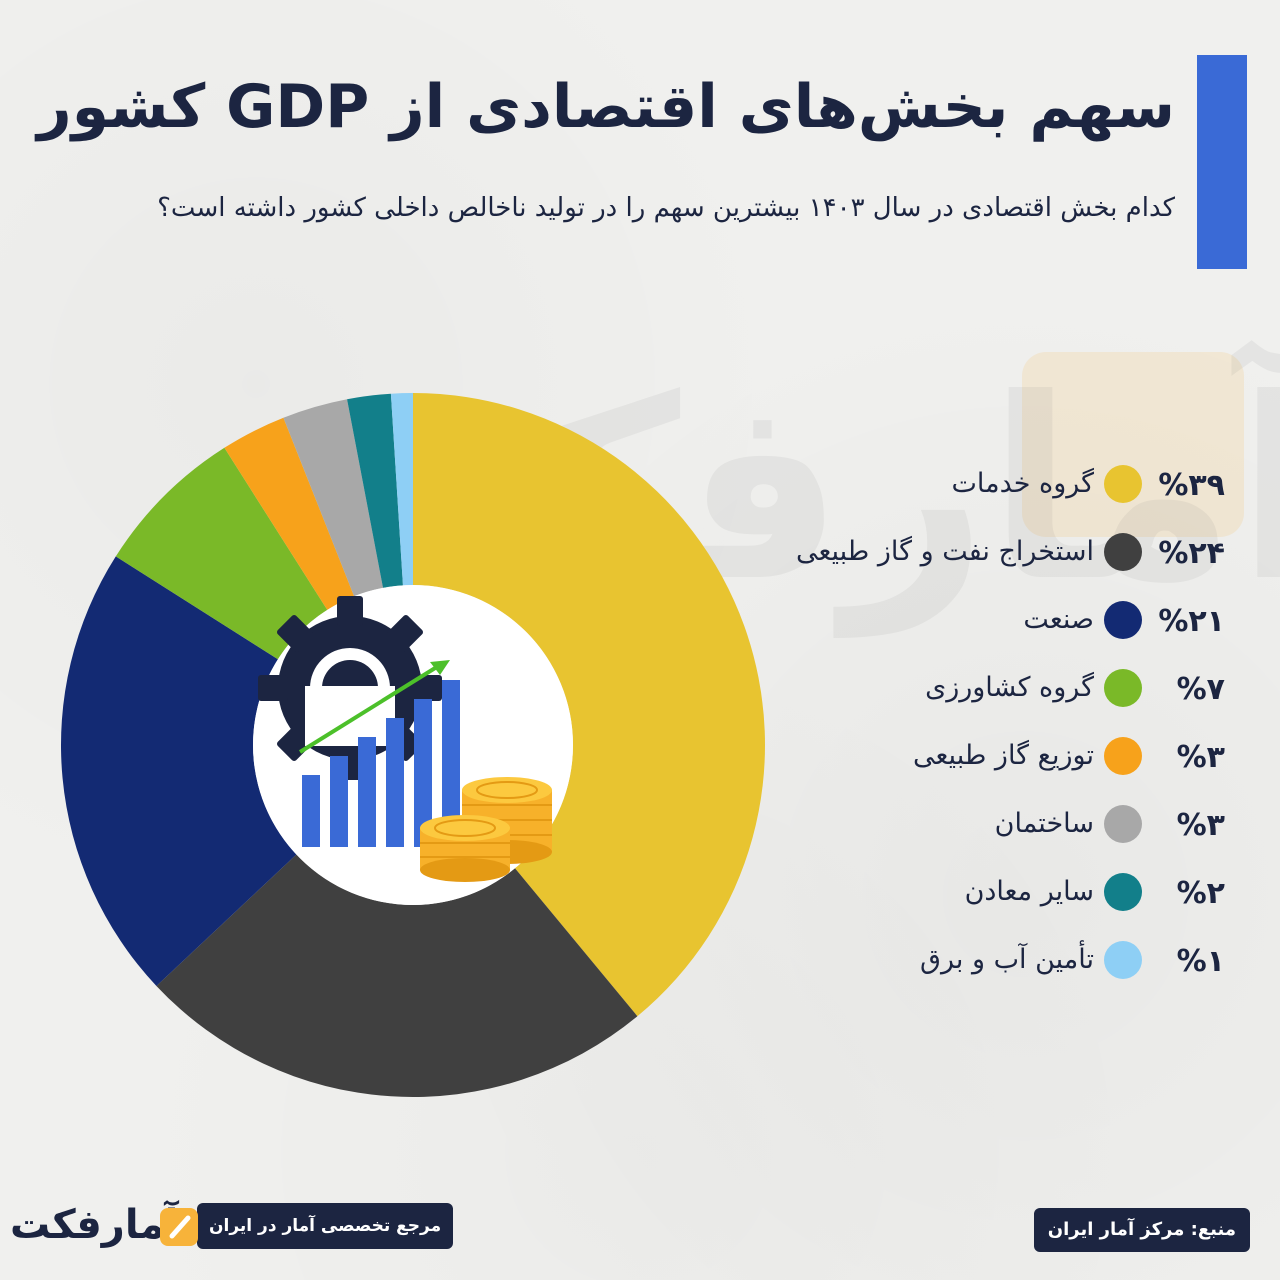 Image resolution: width=1280 pixels, height=1280 pixels. Describe the element at coordinates (1141, 1230) in the screenshot. I see `source-badge: منبع: مرکز آمار ایران` at that location.